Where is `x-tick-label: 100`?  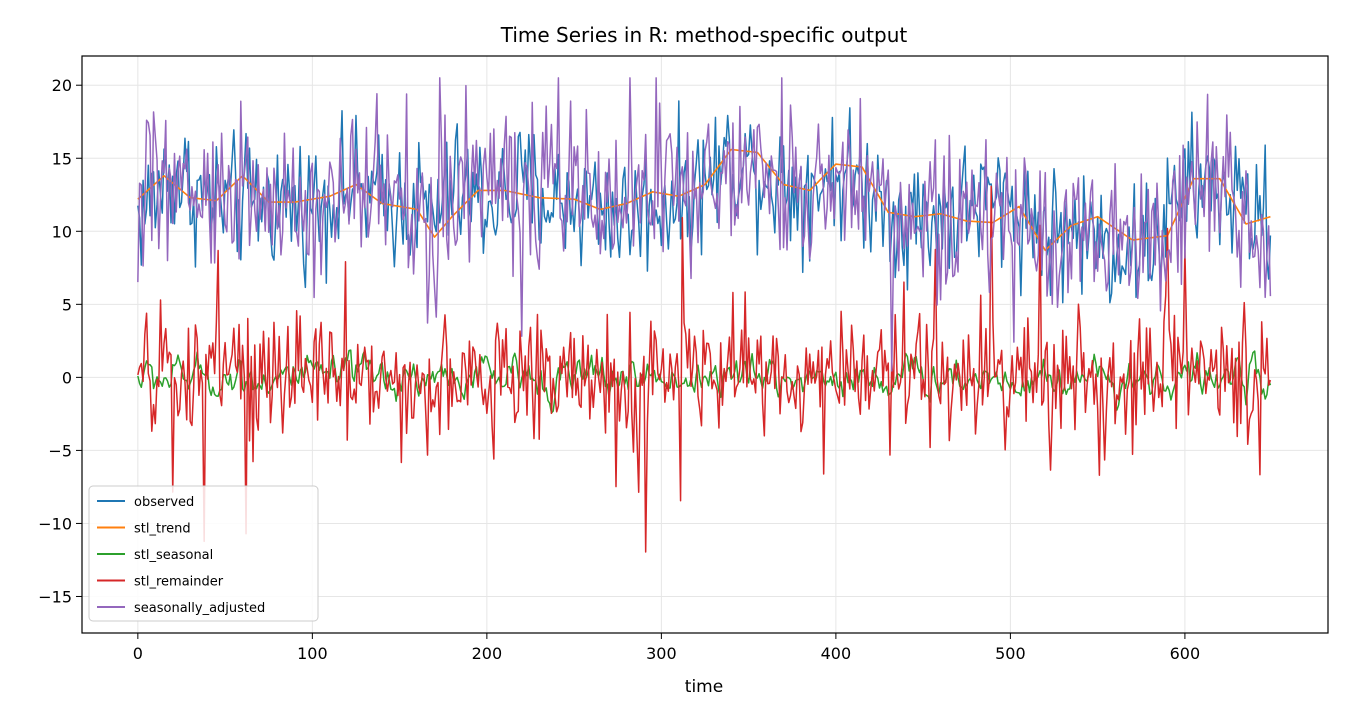 x-tick-label: 100 is located at coordinates (312, 653).